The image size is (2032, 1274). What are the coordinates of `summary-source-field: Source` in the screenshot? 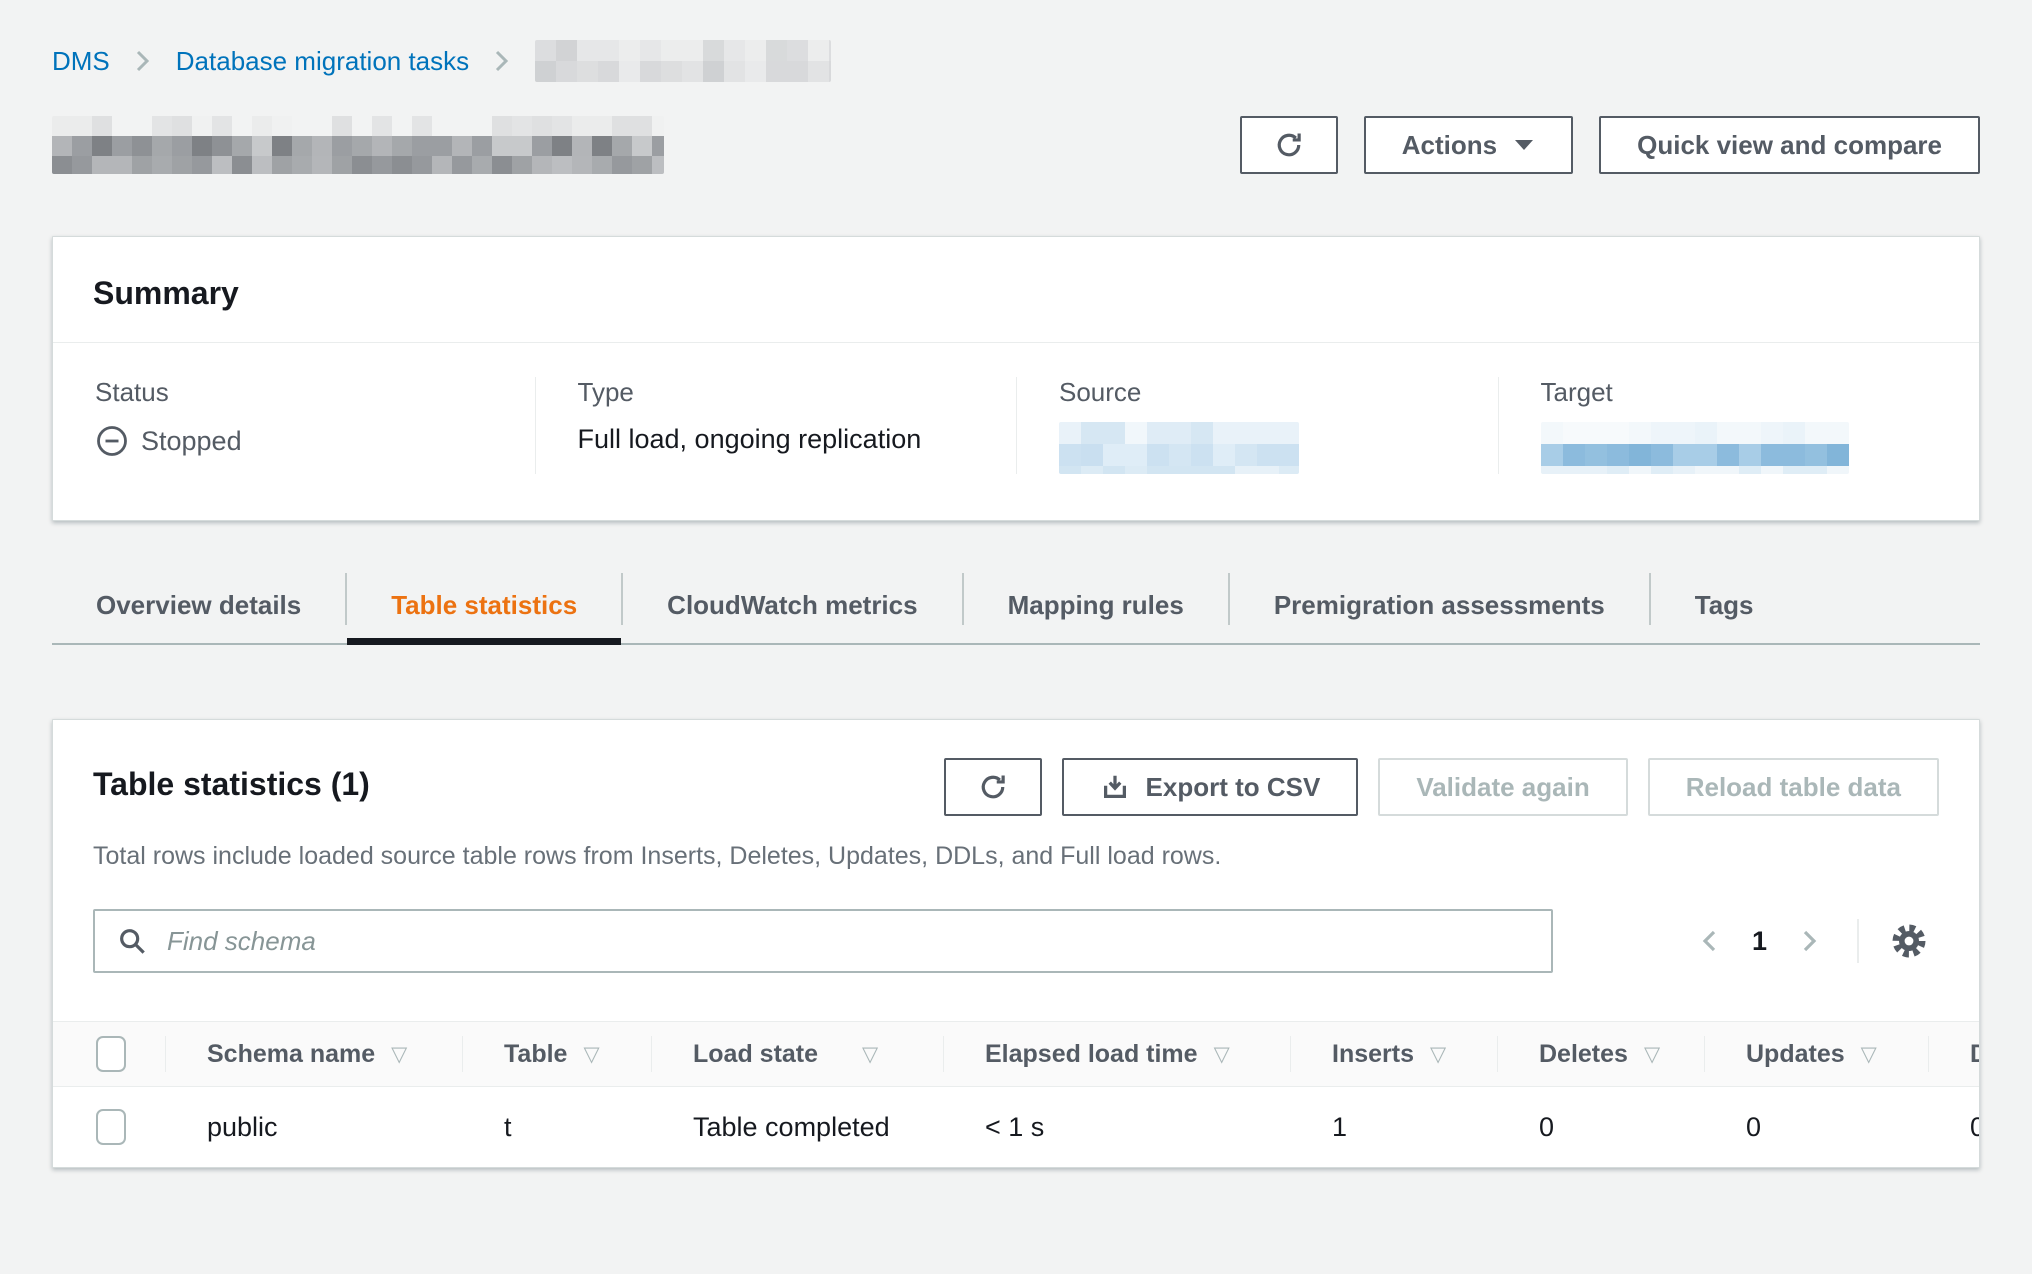 It's located at (1257, 425).